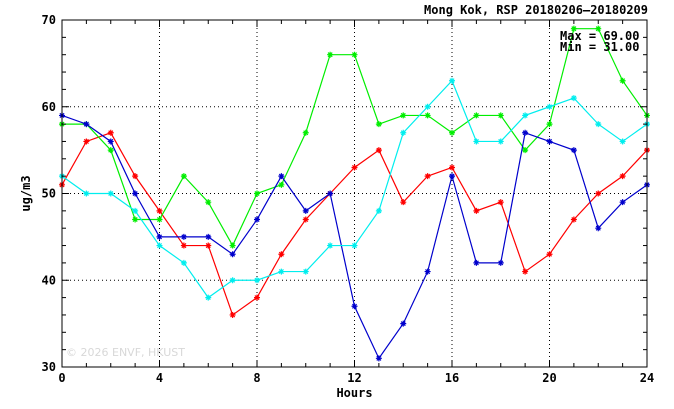  I want to click on chart-title: Mong Kok, RSP 20180206–20180209, so click(536, 10).